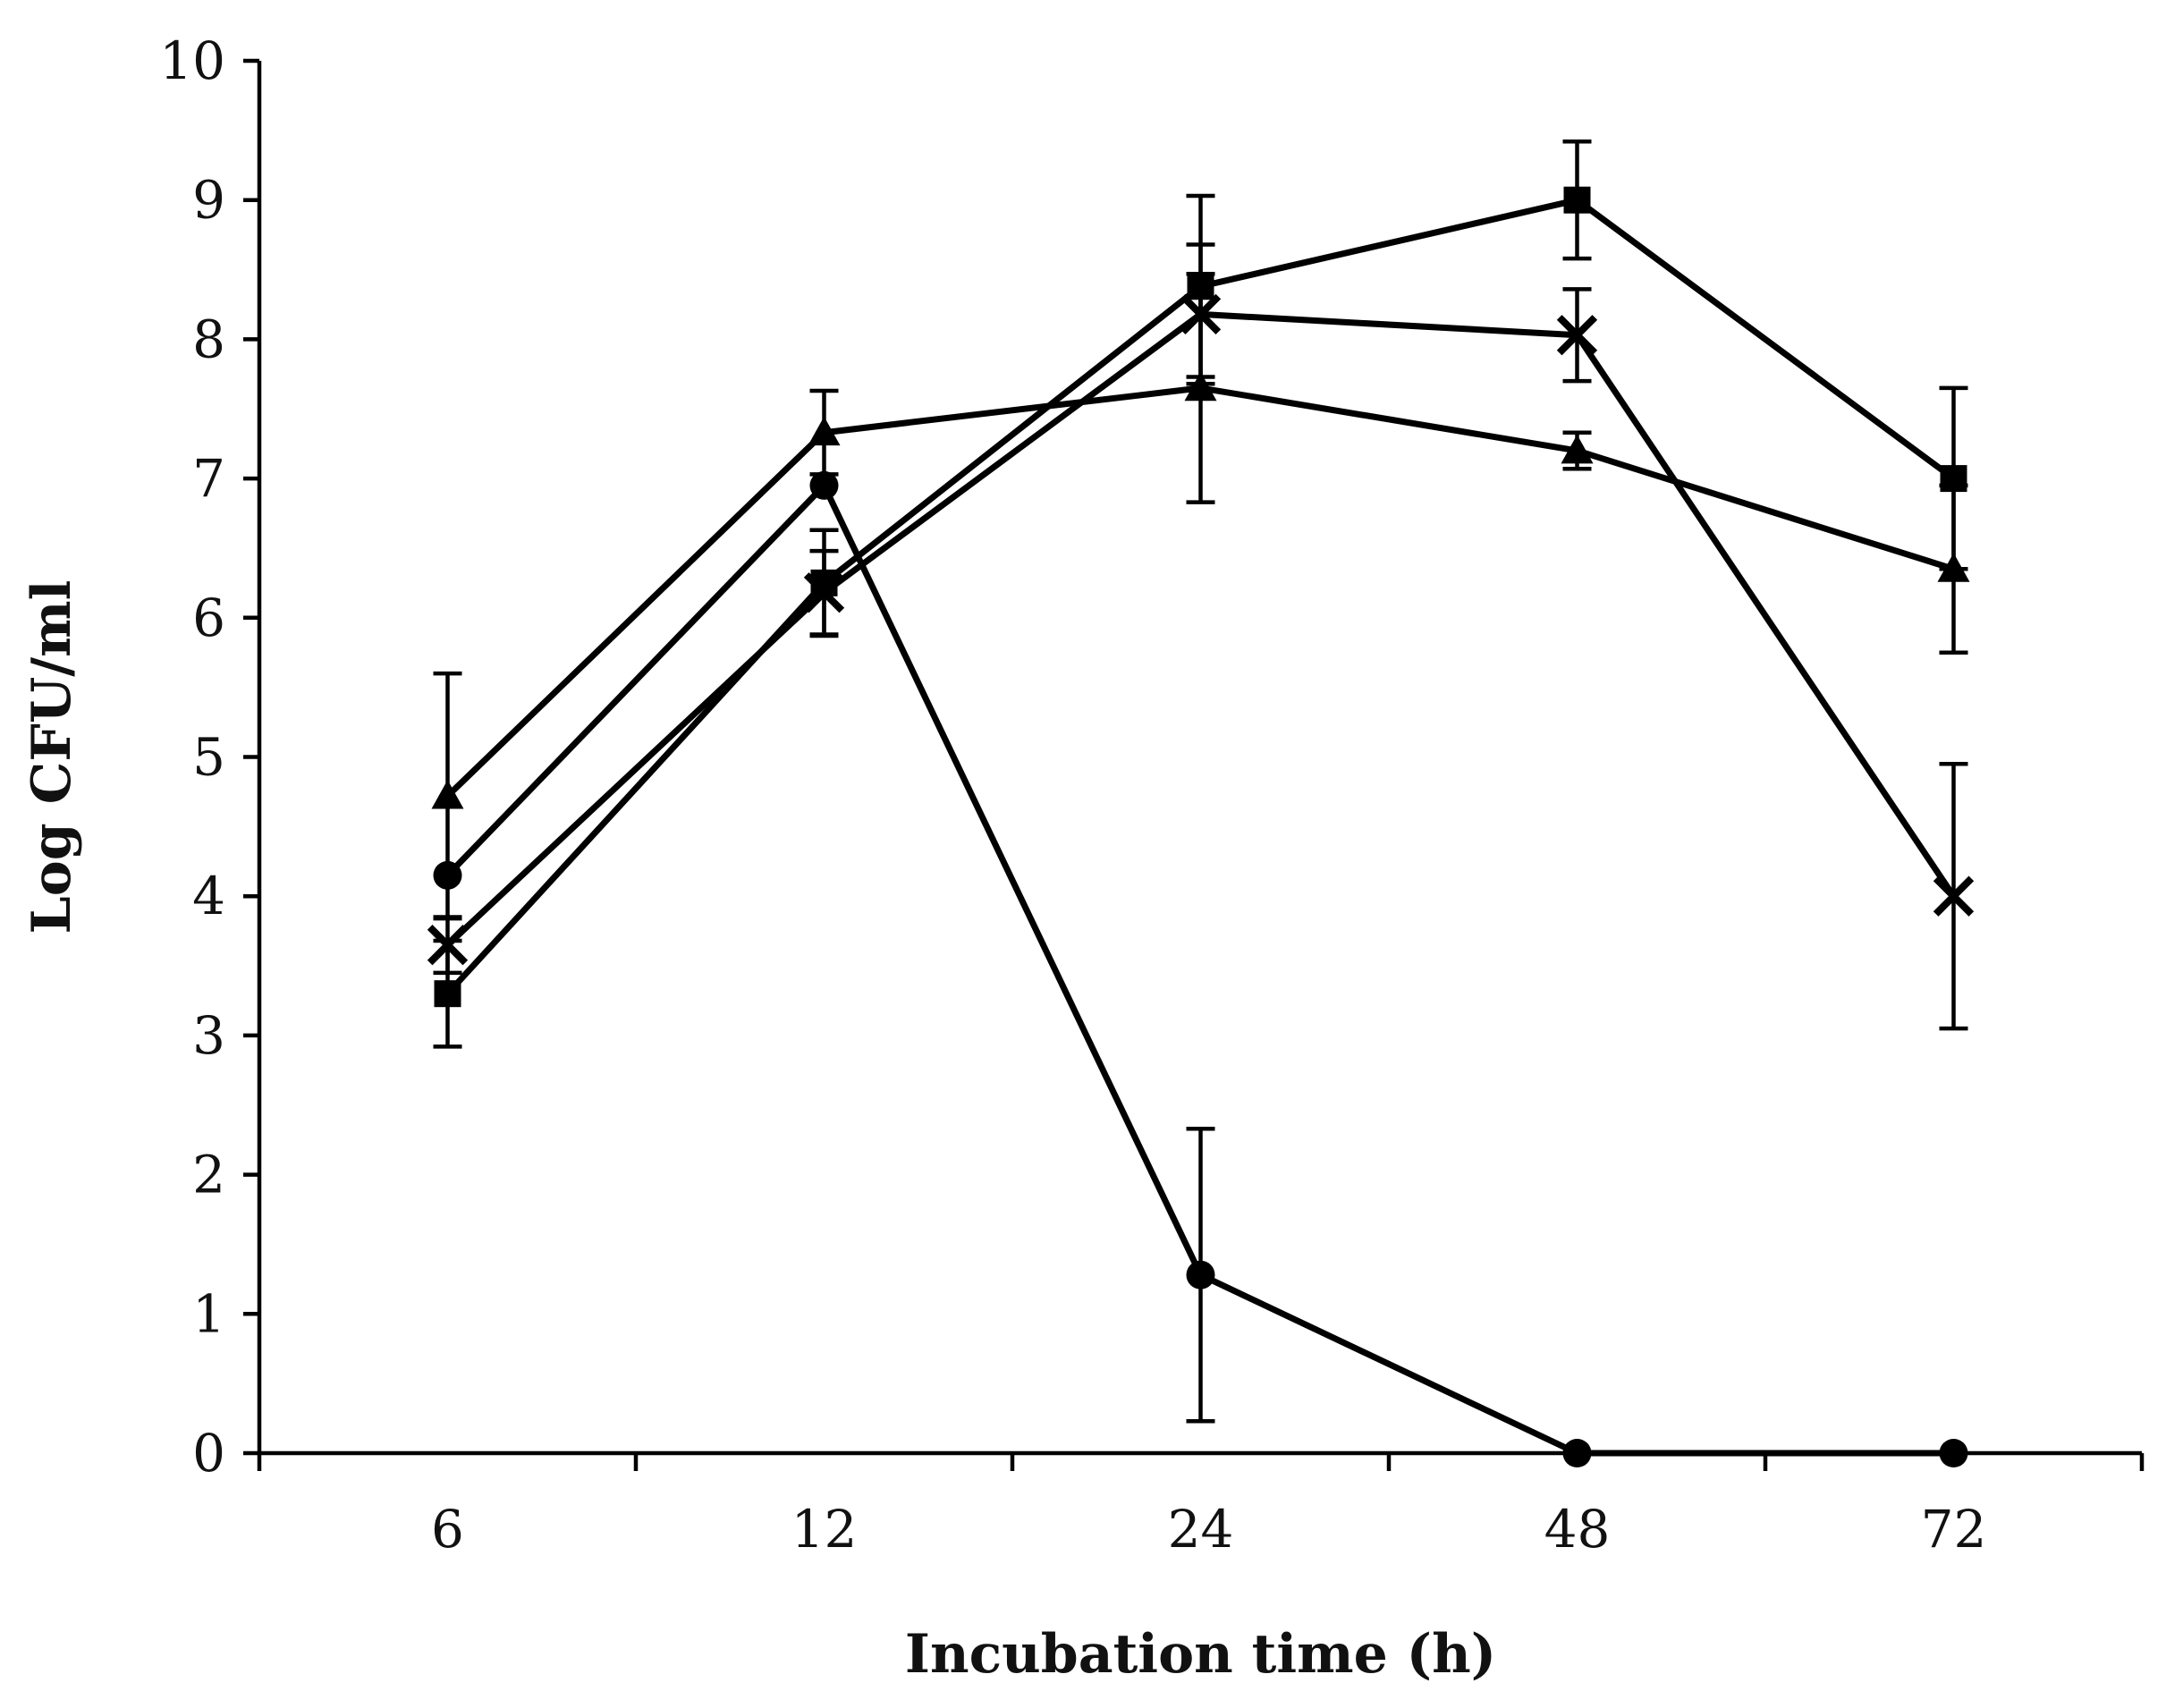  What do you see at coordinates (447, 1529) in the screenshot?
I see `x-tick-label: 6` at bounding box center [447, 1529].